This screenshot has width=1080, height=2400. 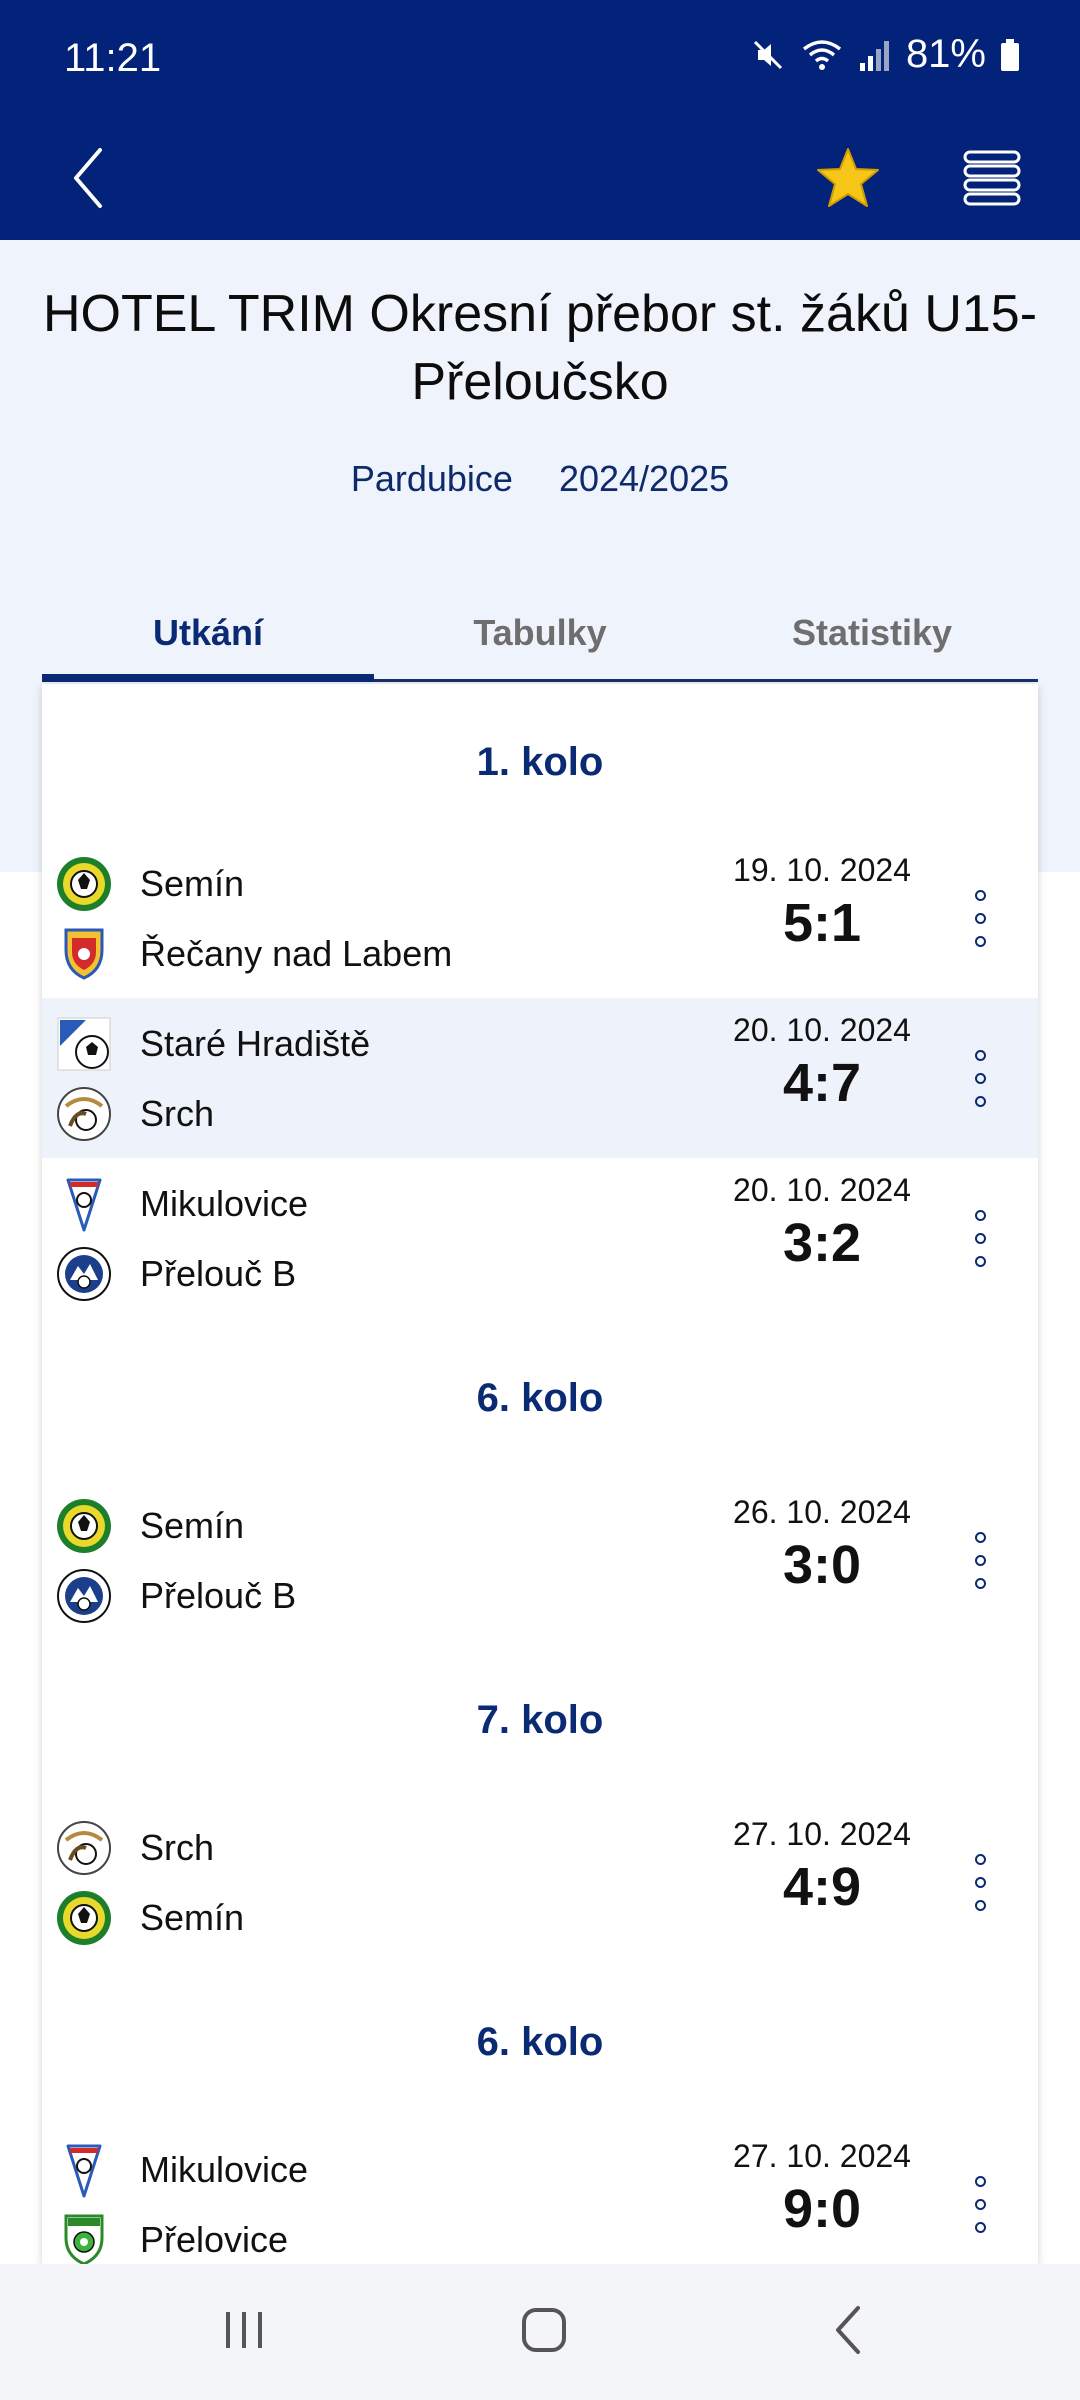 What do you see at coordinates (540, 180) in the screenshot?
I see `app-bar` at bounding box center [540, 180].